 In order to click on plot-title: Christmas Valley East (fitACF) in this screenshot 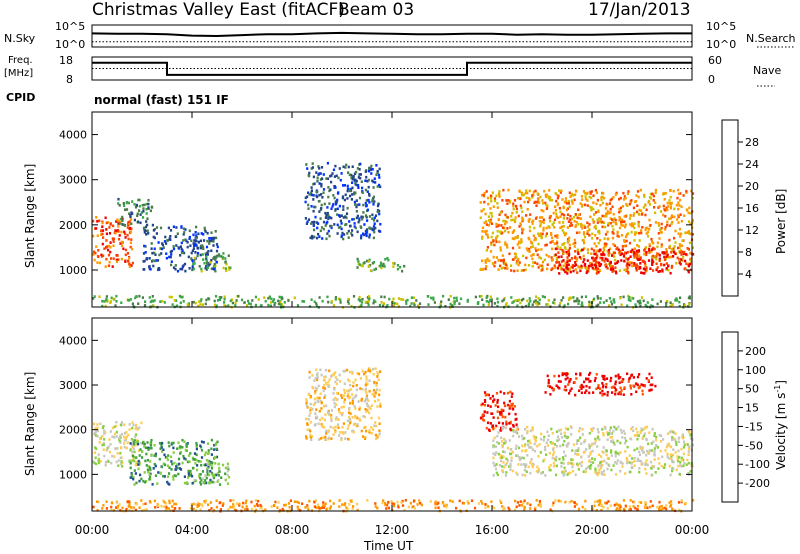, I will do `click(218, 10)`.